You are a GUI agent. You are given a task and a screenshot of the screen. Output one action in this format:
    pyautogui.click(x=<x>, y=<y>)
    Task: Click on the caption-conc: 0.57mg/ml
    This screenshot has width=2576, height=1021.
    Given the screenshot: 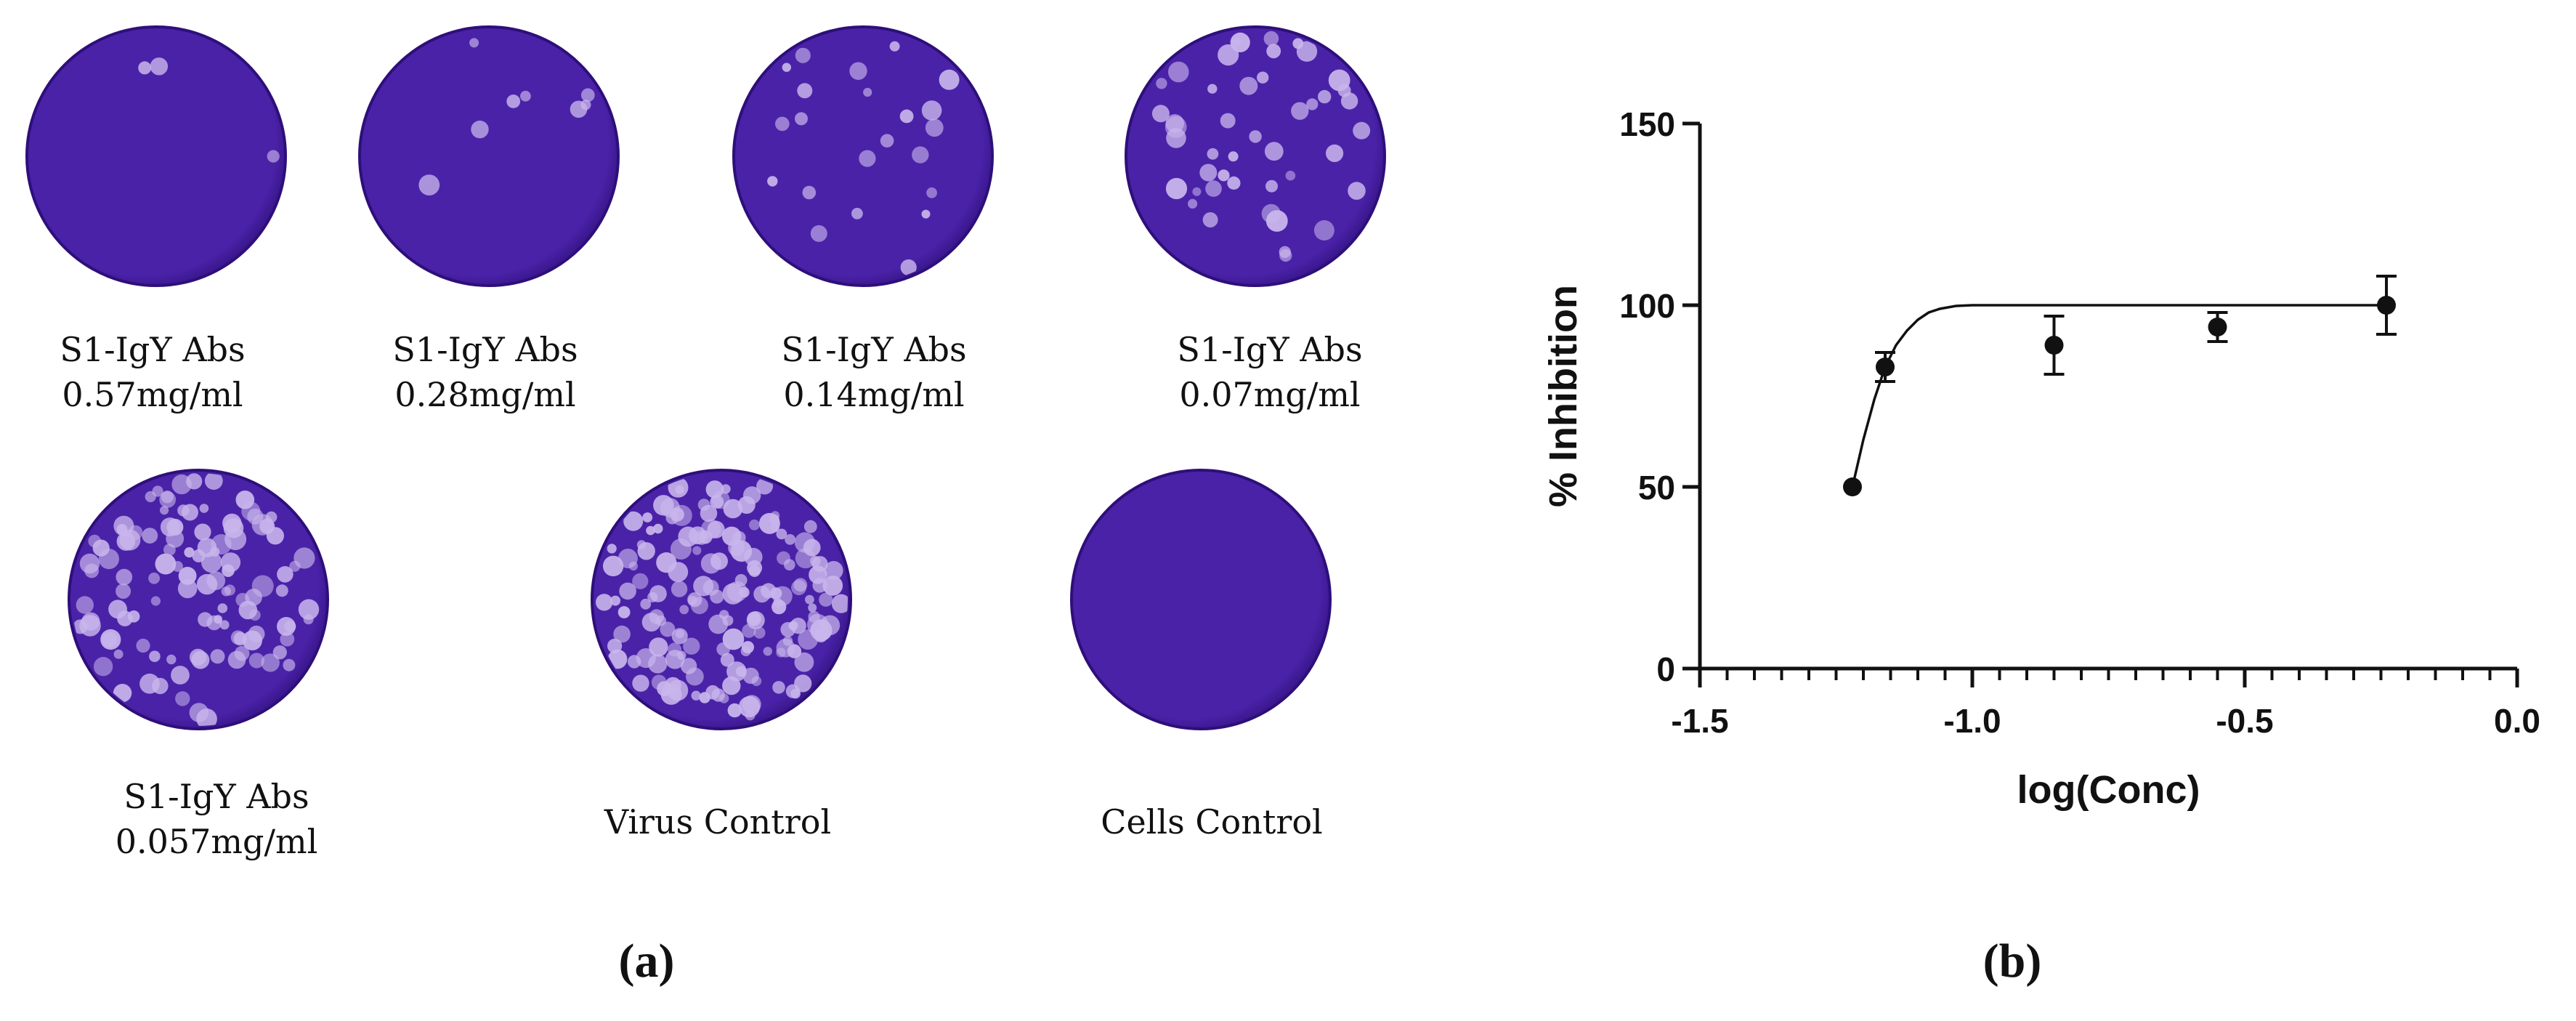 What is the action you would take?
    pyautogui.click(x=152, y=395)
    